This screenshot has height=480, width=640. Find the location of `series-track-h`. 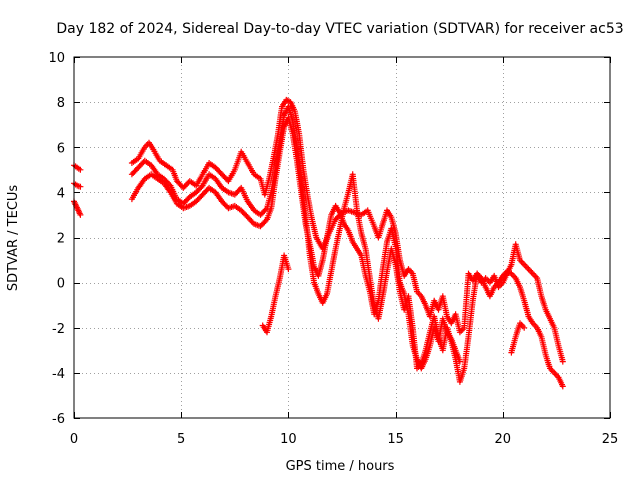

series-track-h is located at coordinates (518, 338).